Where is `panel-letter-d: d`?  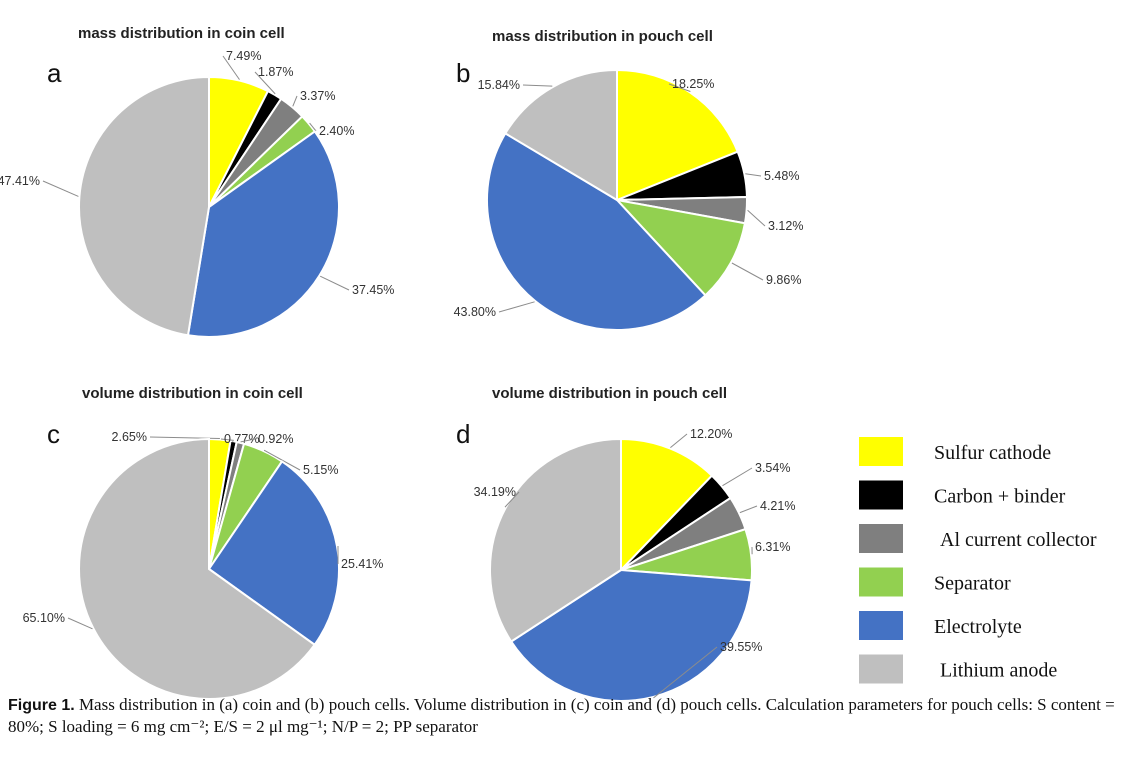 panel-letter-d: d is located at coordinates (463, 434).